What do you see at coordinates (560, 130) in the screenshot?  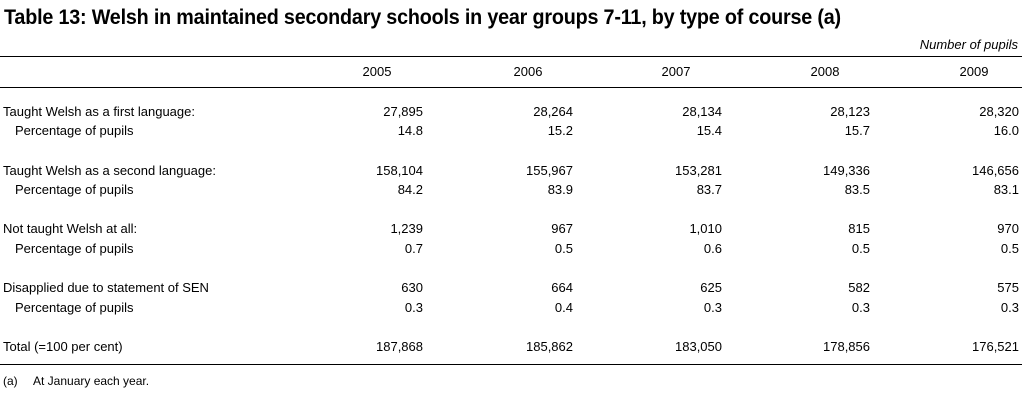 I see `cell-value: 15.2` at bounding box center [560, 130].